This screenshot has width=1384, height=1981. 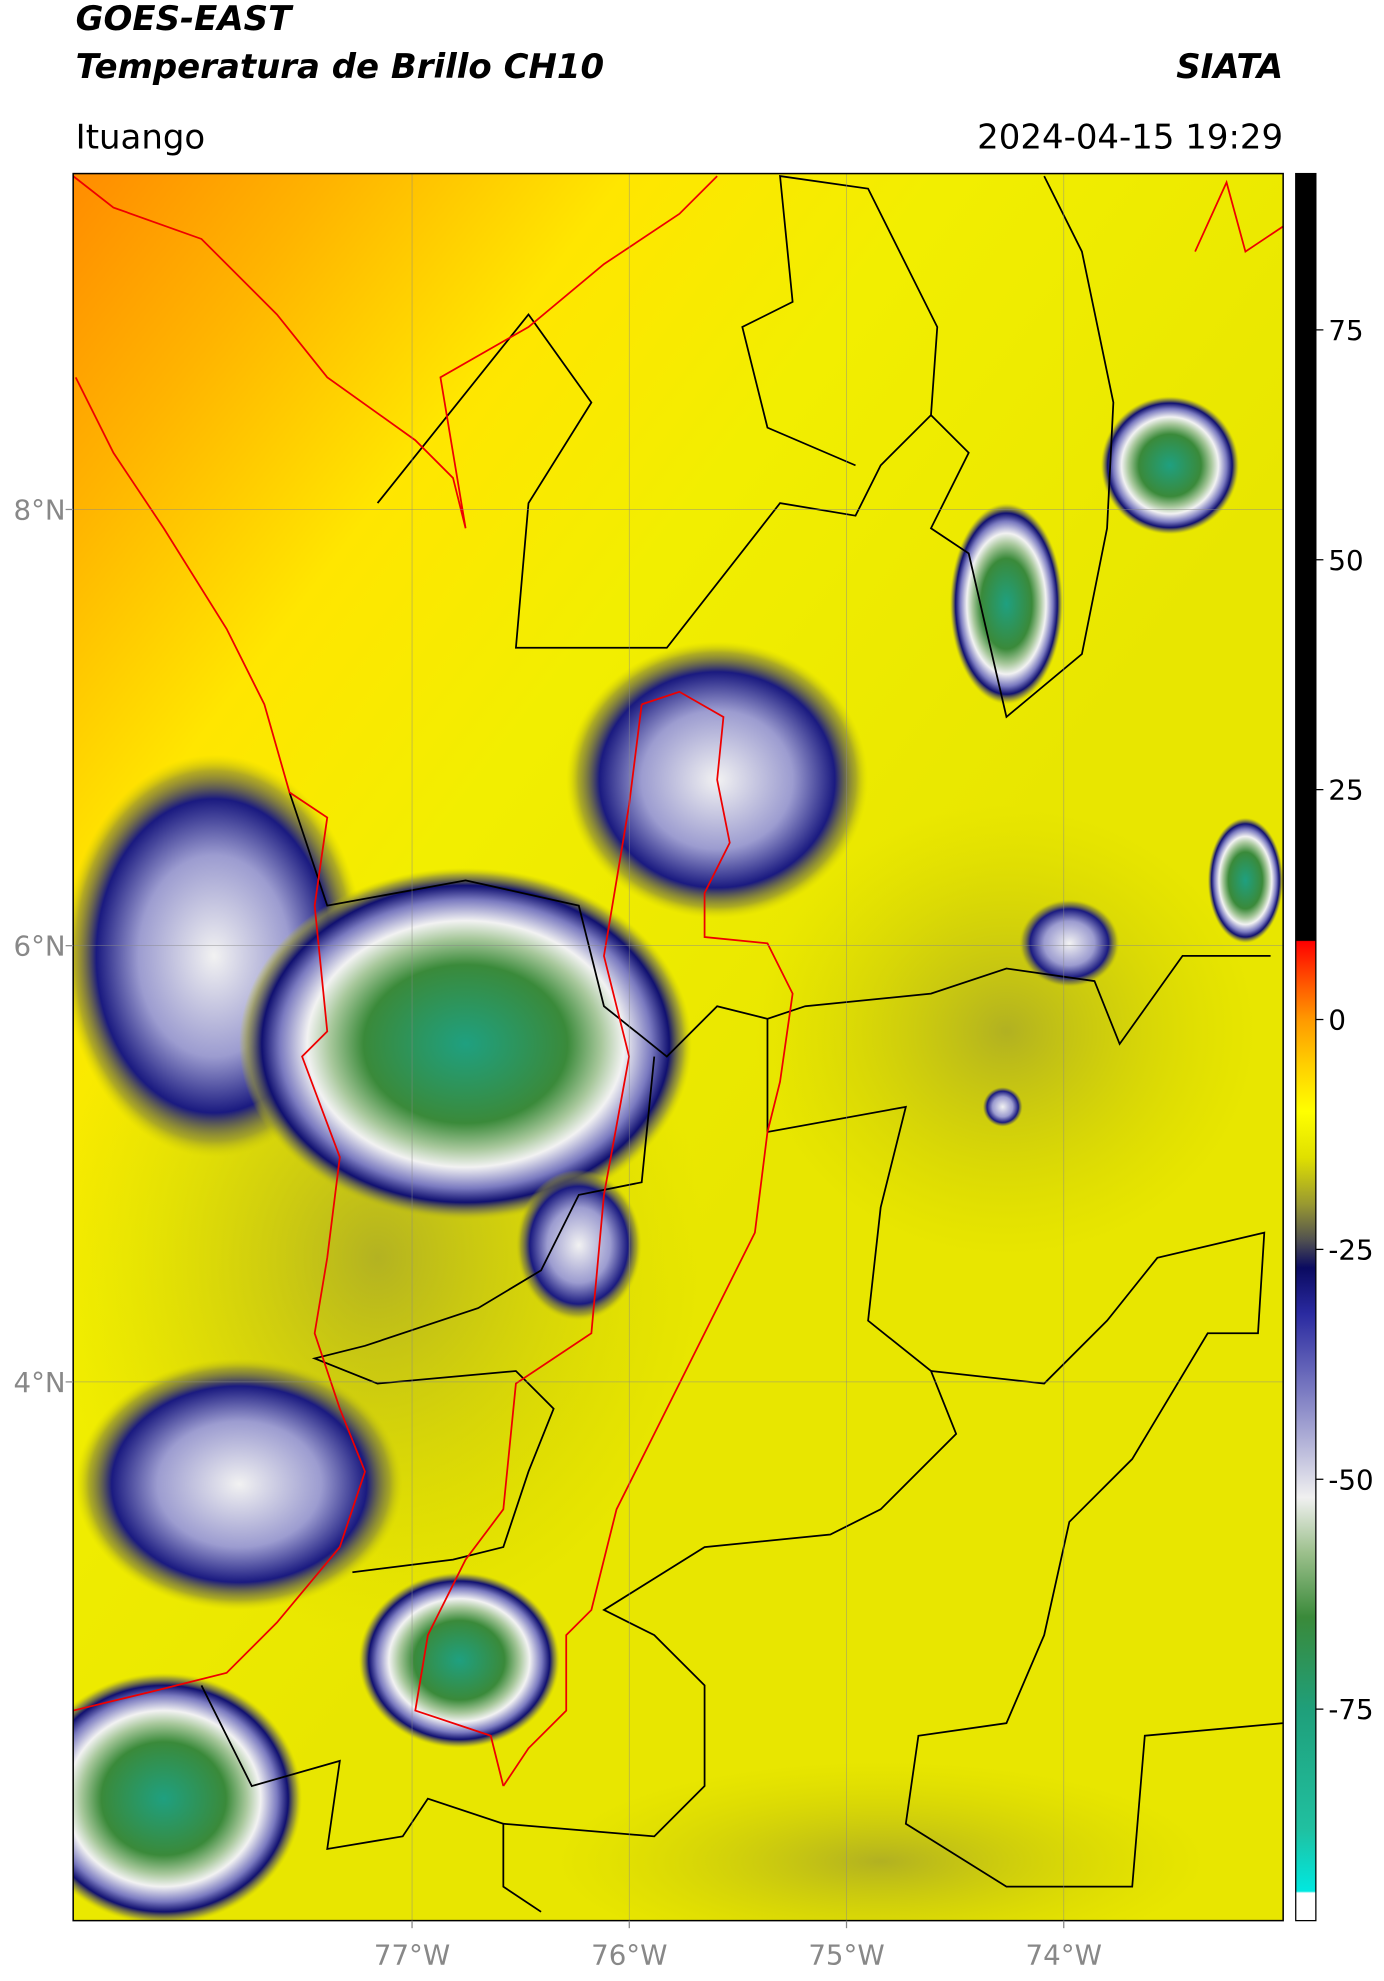 I want to click on y-tick-label: 8°N, so click(x=40, y=510).